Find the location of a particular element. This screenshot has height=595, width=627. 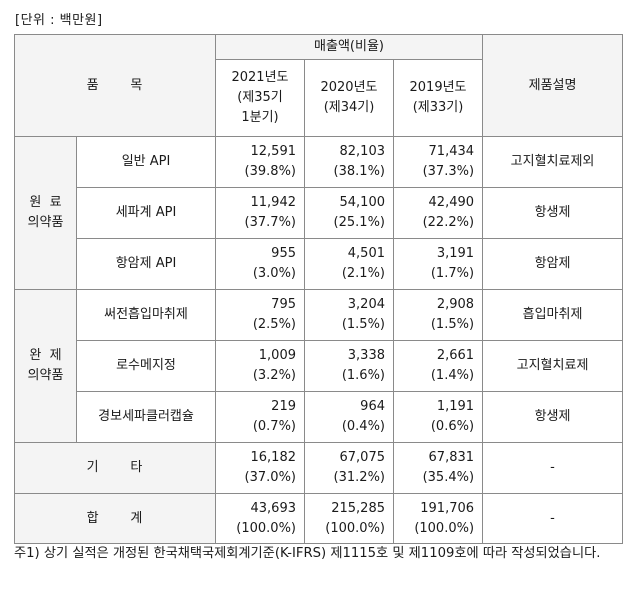

value: 3,338 is located at coordinates (366, 355).